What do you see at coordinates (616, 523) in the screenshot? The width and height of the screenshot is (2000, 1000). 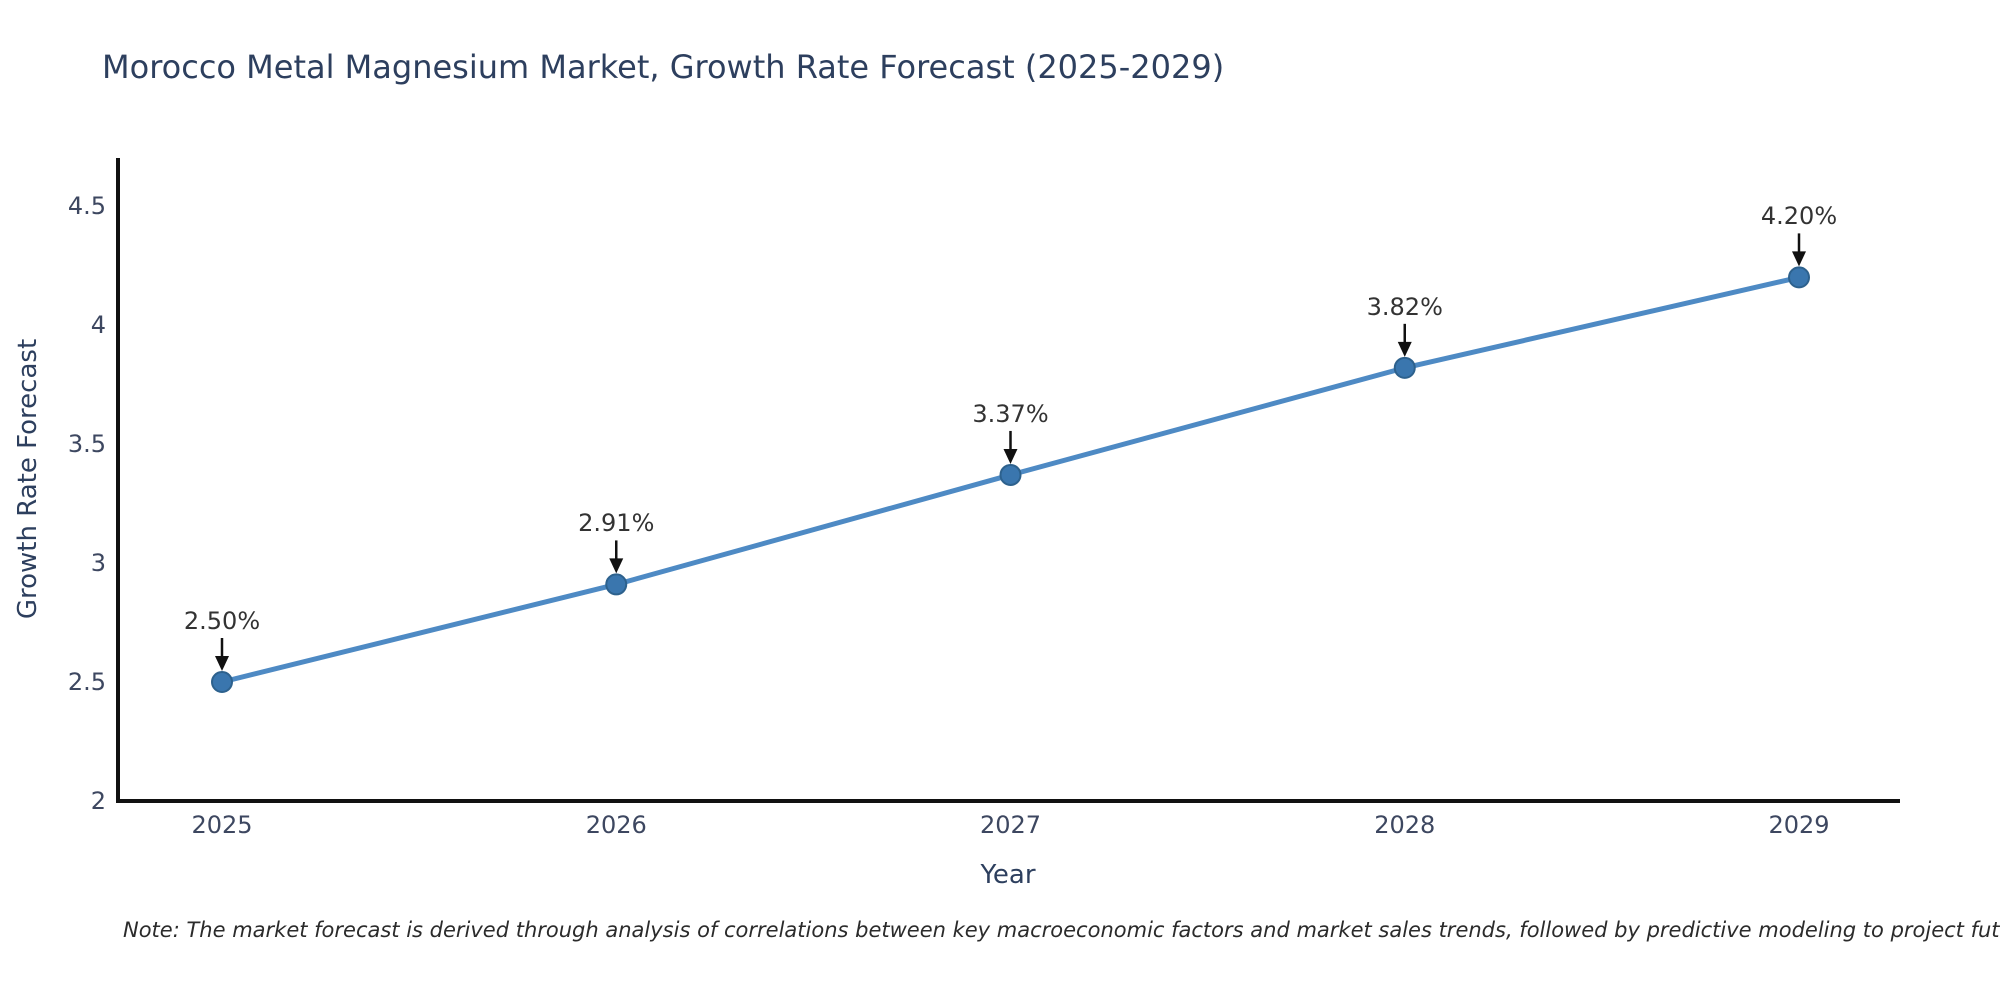 I see `point-annotation: 2.91%` at bounding box center [616, 523].